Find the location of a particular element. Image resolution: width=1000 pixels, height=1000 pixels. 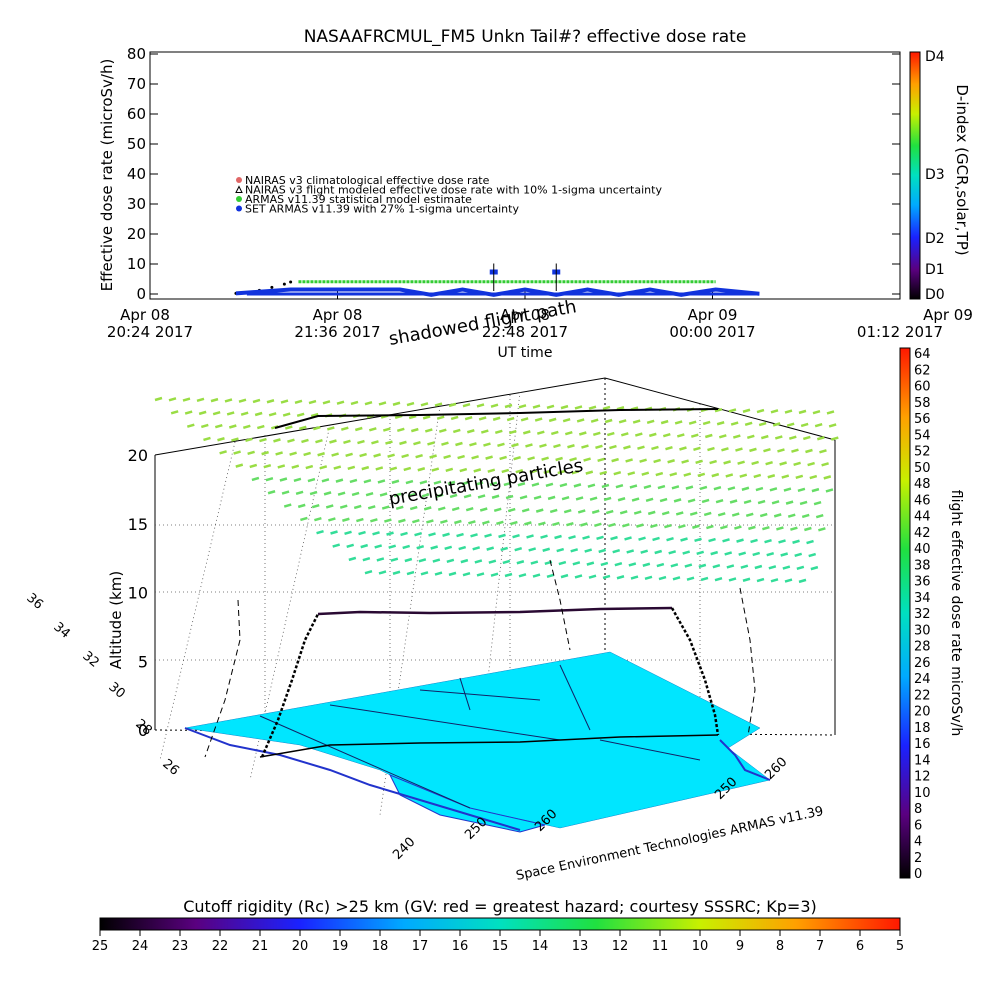

dose-tick-label: 30 is located at coordinates (922, 630).